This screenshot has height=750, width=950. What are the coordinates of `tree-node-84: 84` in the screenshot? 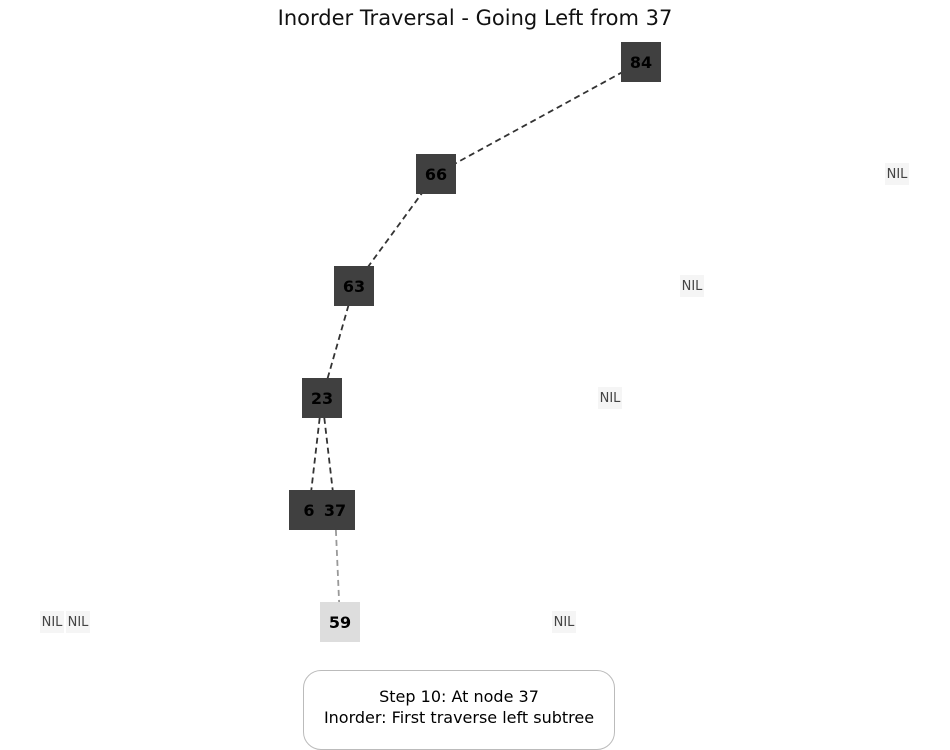 It's located at (641, 62).